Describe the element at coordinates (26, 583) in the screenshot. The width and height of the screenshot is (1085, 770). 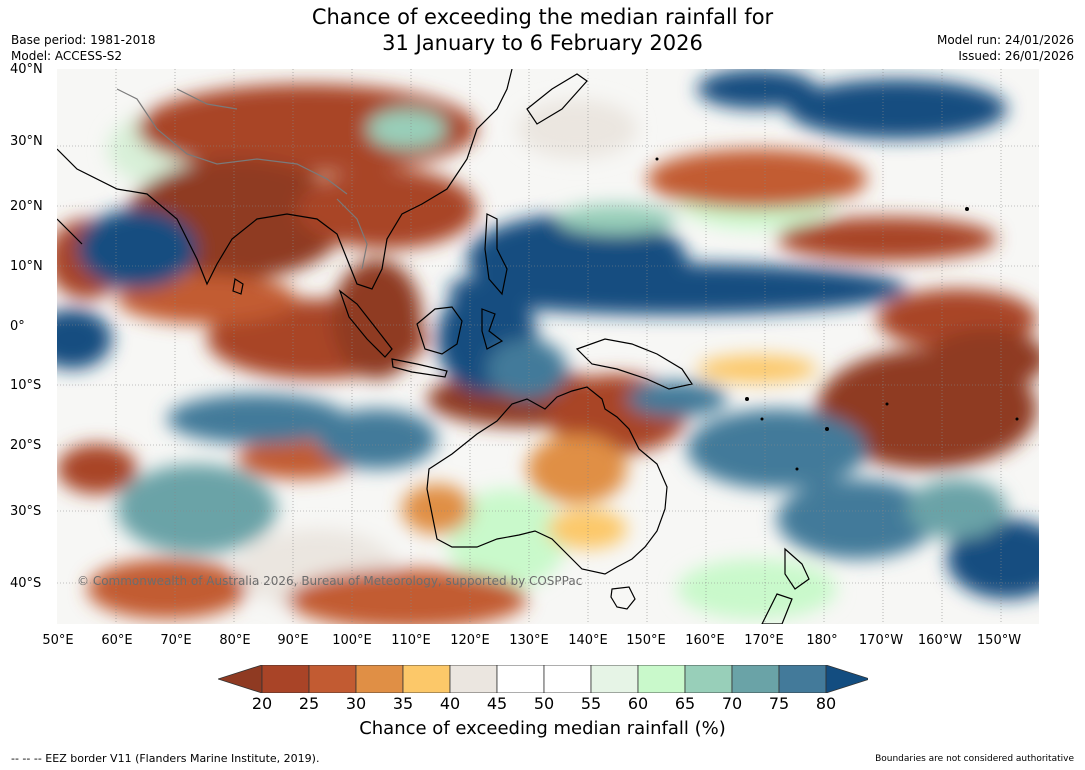
I see `lat-label-40s: 40°S` at that location.